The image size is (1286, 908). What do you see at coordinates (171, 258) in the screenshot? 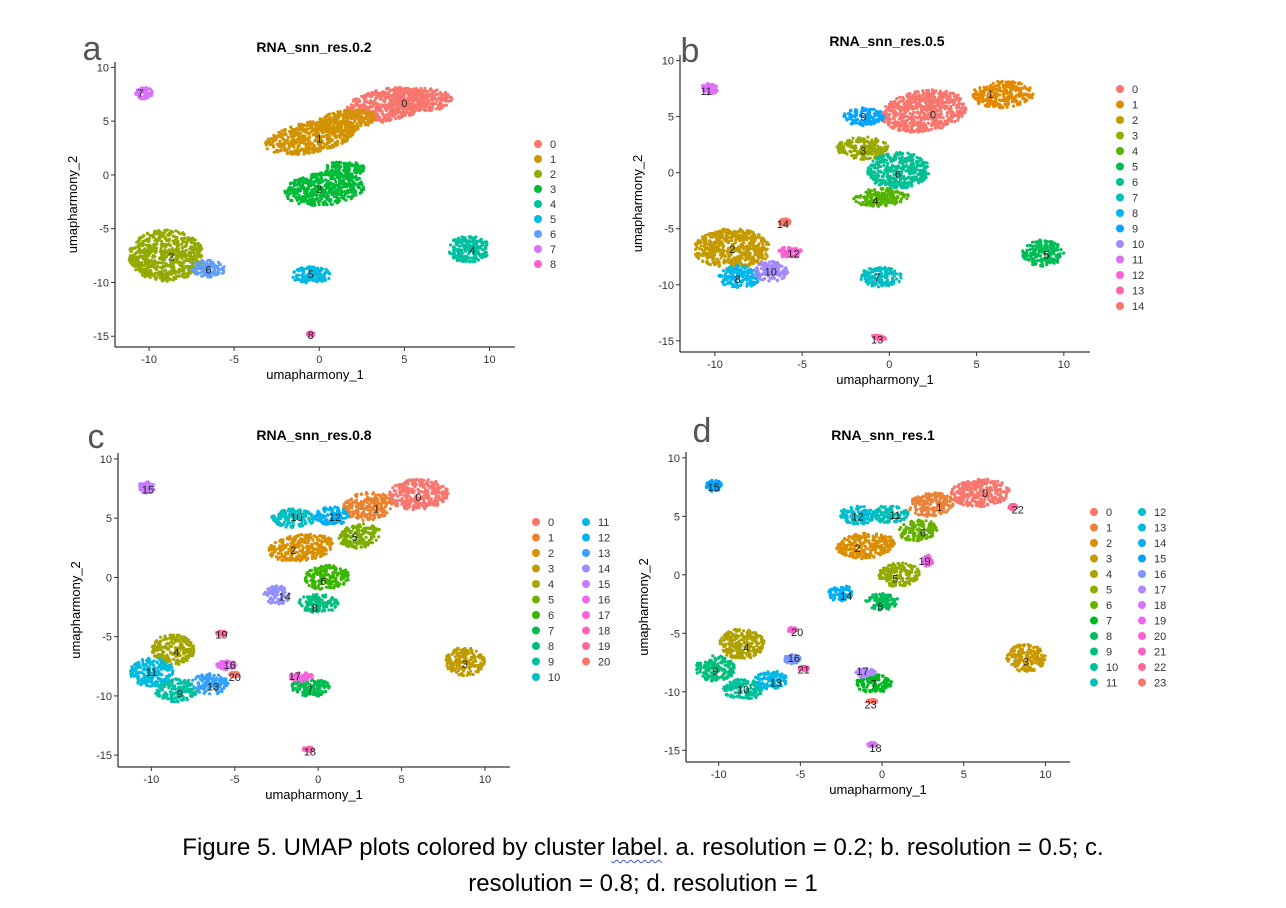
I see `cluster-label: 2` at bounding box center [171, 258].